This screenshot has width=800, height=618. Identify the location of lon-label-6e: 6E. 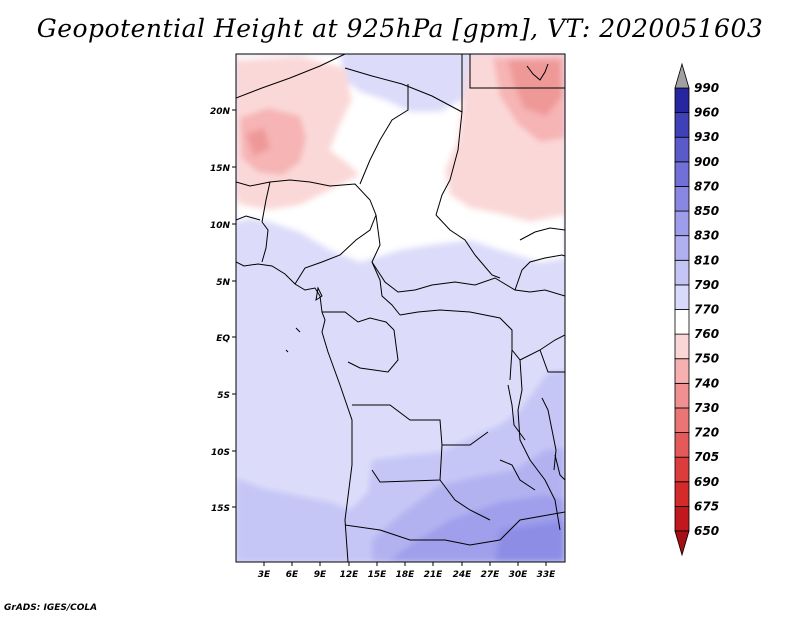
(292, 575).